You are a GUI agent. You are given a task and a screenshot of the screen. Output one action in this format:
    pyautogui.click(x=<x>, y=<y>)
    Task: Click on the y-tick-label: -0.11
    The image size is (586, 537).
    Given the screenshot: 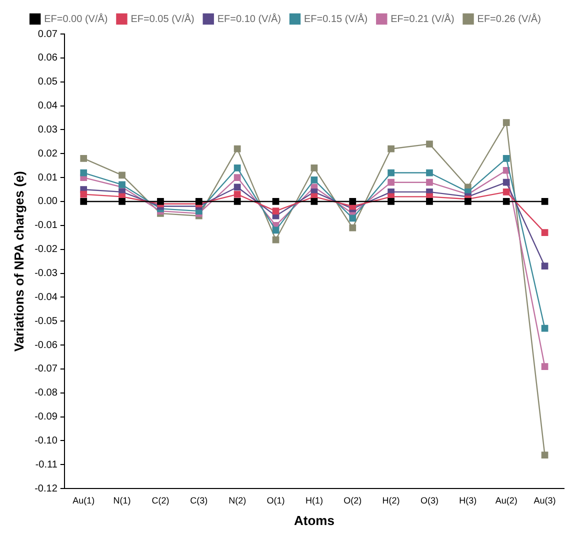 What is the action you would take?
    pyautogui.click(x=46, y=464)
    